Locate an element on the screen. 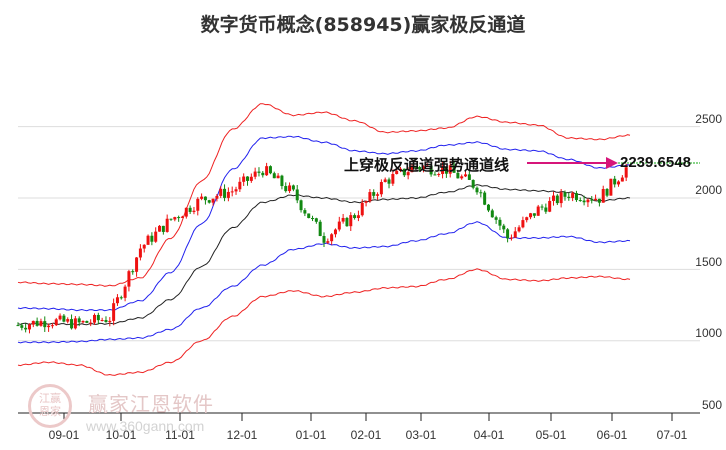 The width and height of the screenshot is (726, 450). x-tick-label: 04-01 is located at coordinates (489, 435).